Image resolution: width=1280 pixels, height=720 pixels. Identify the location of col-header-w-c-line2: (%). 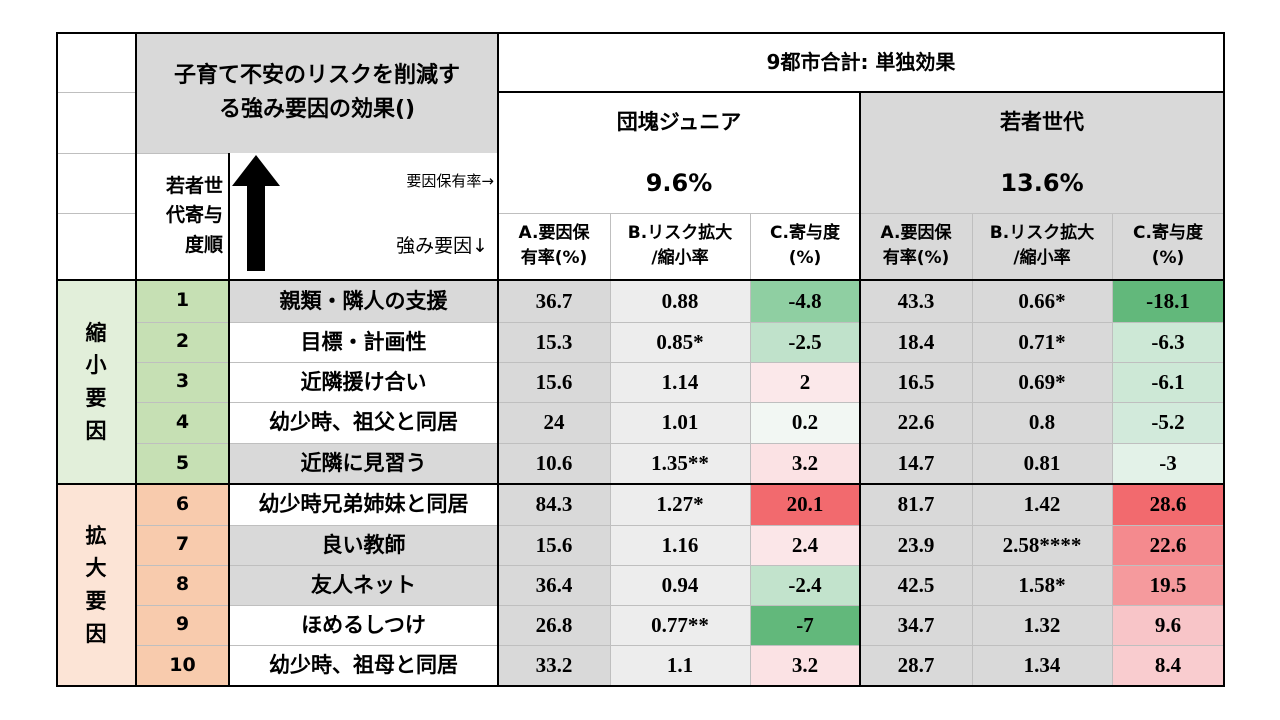
(1168, 258).